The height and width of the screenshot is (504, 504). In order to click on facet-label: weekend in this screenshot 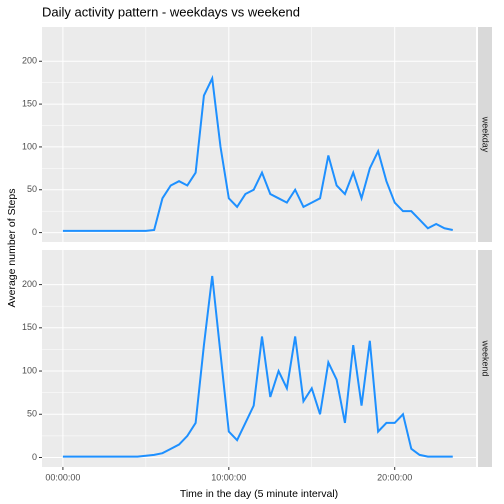, I will do `click(486, 357)`.